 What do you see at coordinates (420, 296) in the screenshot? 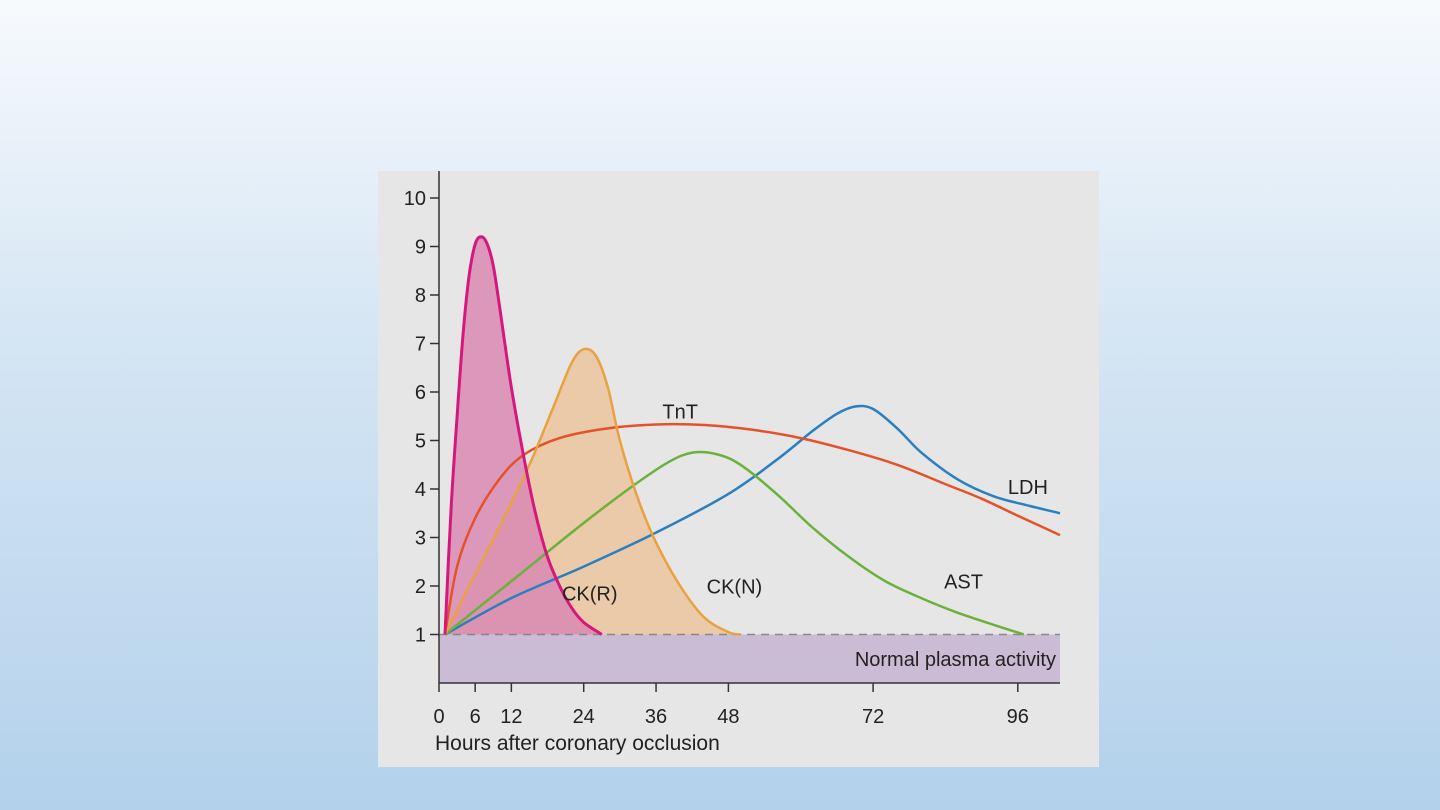
I see `y-tick-label-8: 8` at bounding box center [420, 296].